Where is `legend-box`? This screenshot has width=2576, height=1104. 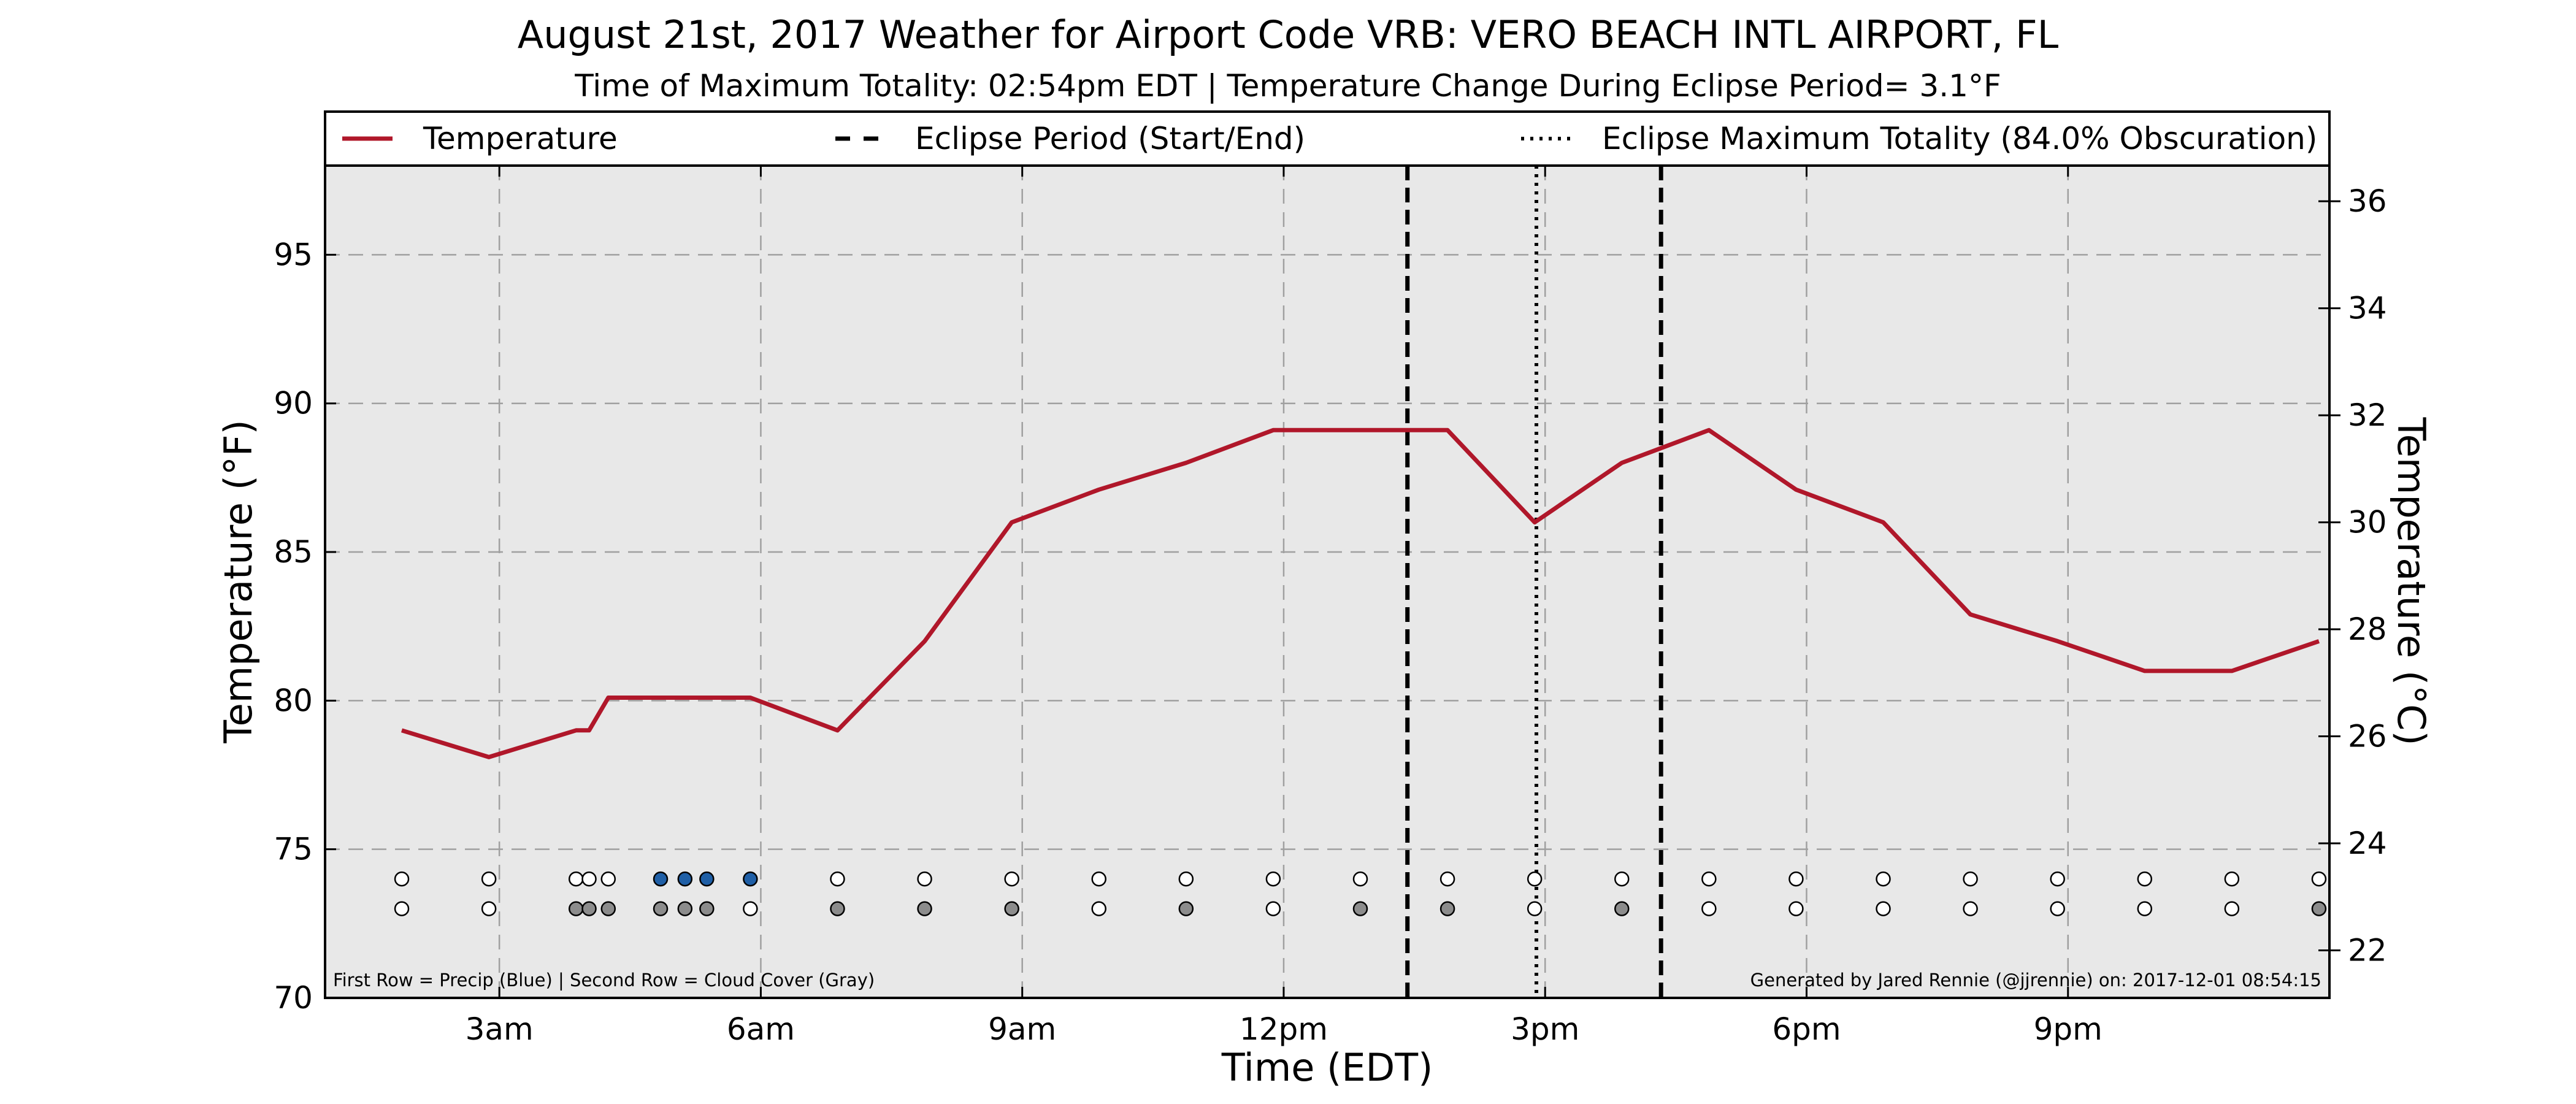
legend-box is located at coordinates (1327, 138).